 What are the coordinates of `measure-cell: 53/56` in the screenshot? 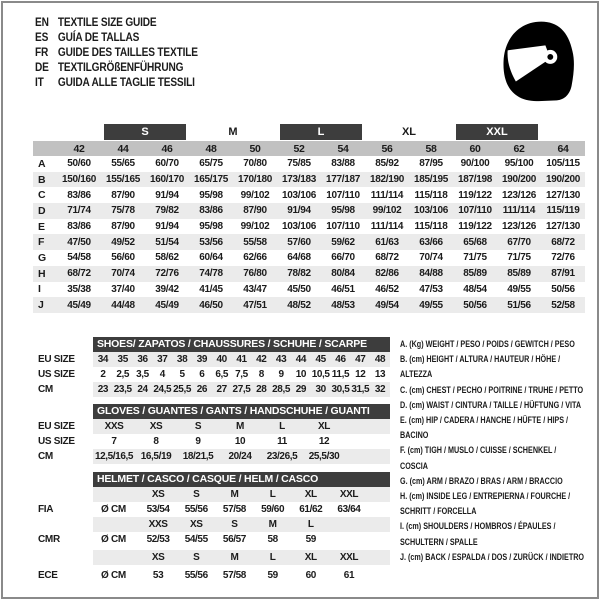 It's located at (211, 242).